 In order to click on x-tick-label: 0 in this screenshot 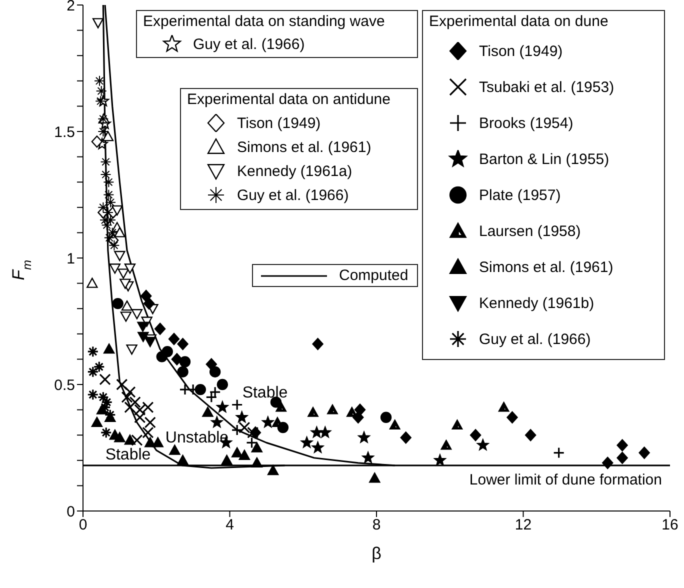, I will do `click(83, 525)`.